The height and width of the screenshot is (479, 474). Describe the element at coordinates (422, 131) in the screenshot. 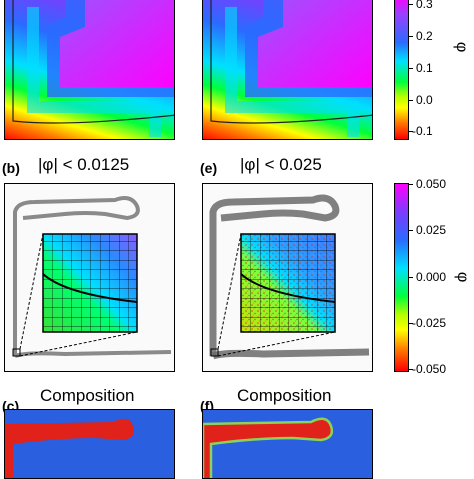

I see `colorbar-top-tick: -0.1` at that location.